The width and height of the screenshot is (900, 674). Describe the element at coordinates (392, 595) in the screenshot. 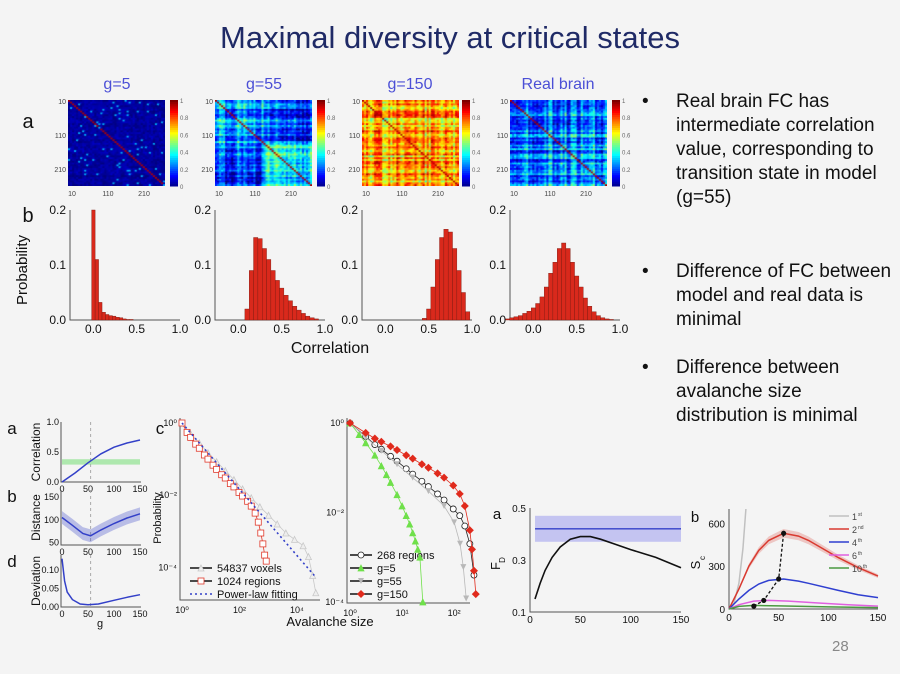

I see `legend-label: g=150` at that location.